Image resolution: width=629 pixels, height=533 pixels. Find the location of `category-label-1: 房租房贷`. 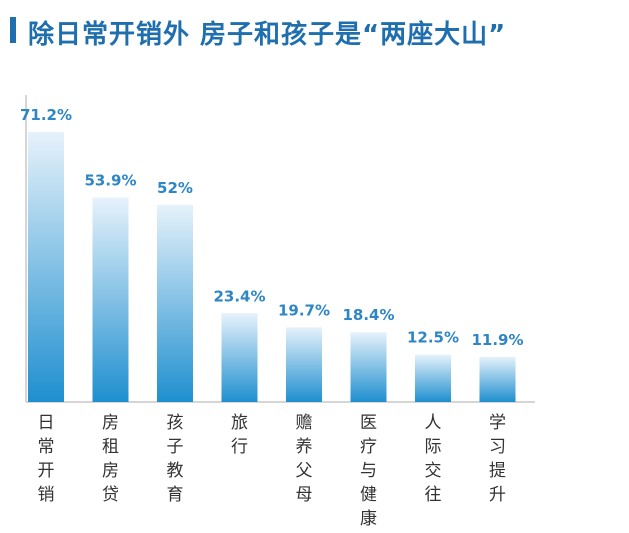

category-label-1: 房租房贷 is located at coordinates (110, 459).